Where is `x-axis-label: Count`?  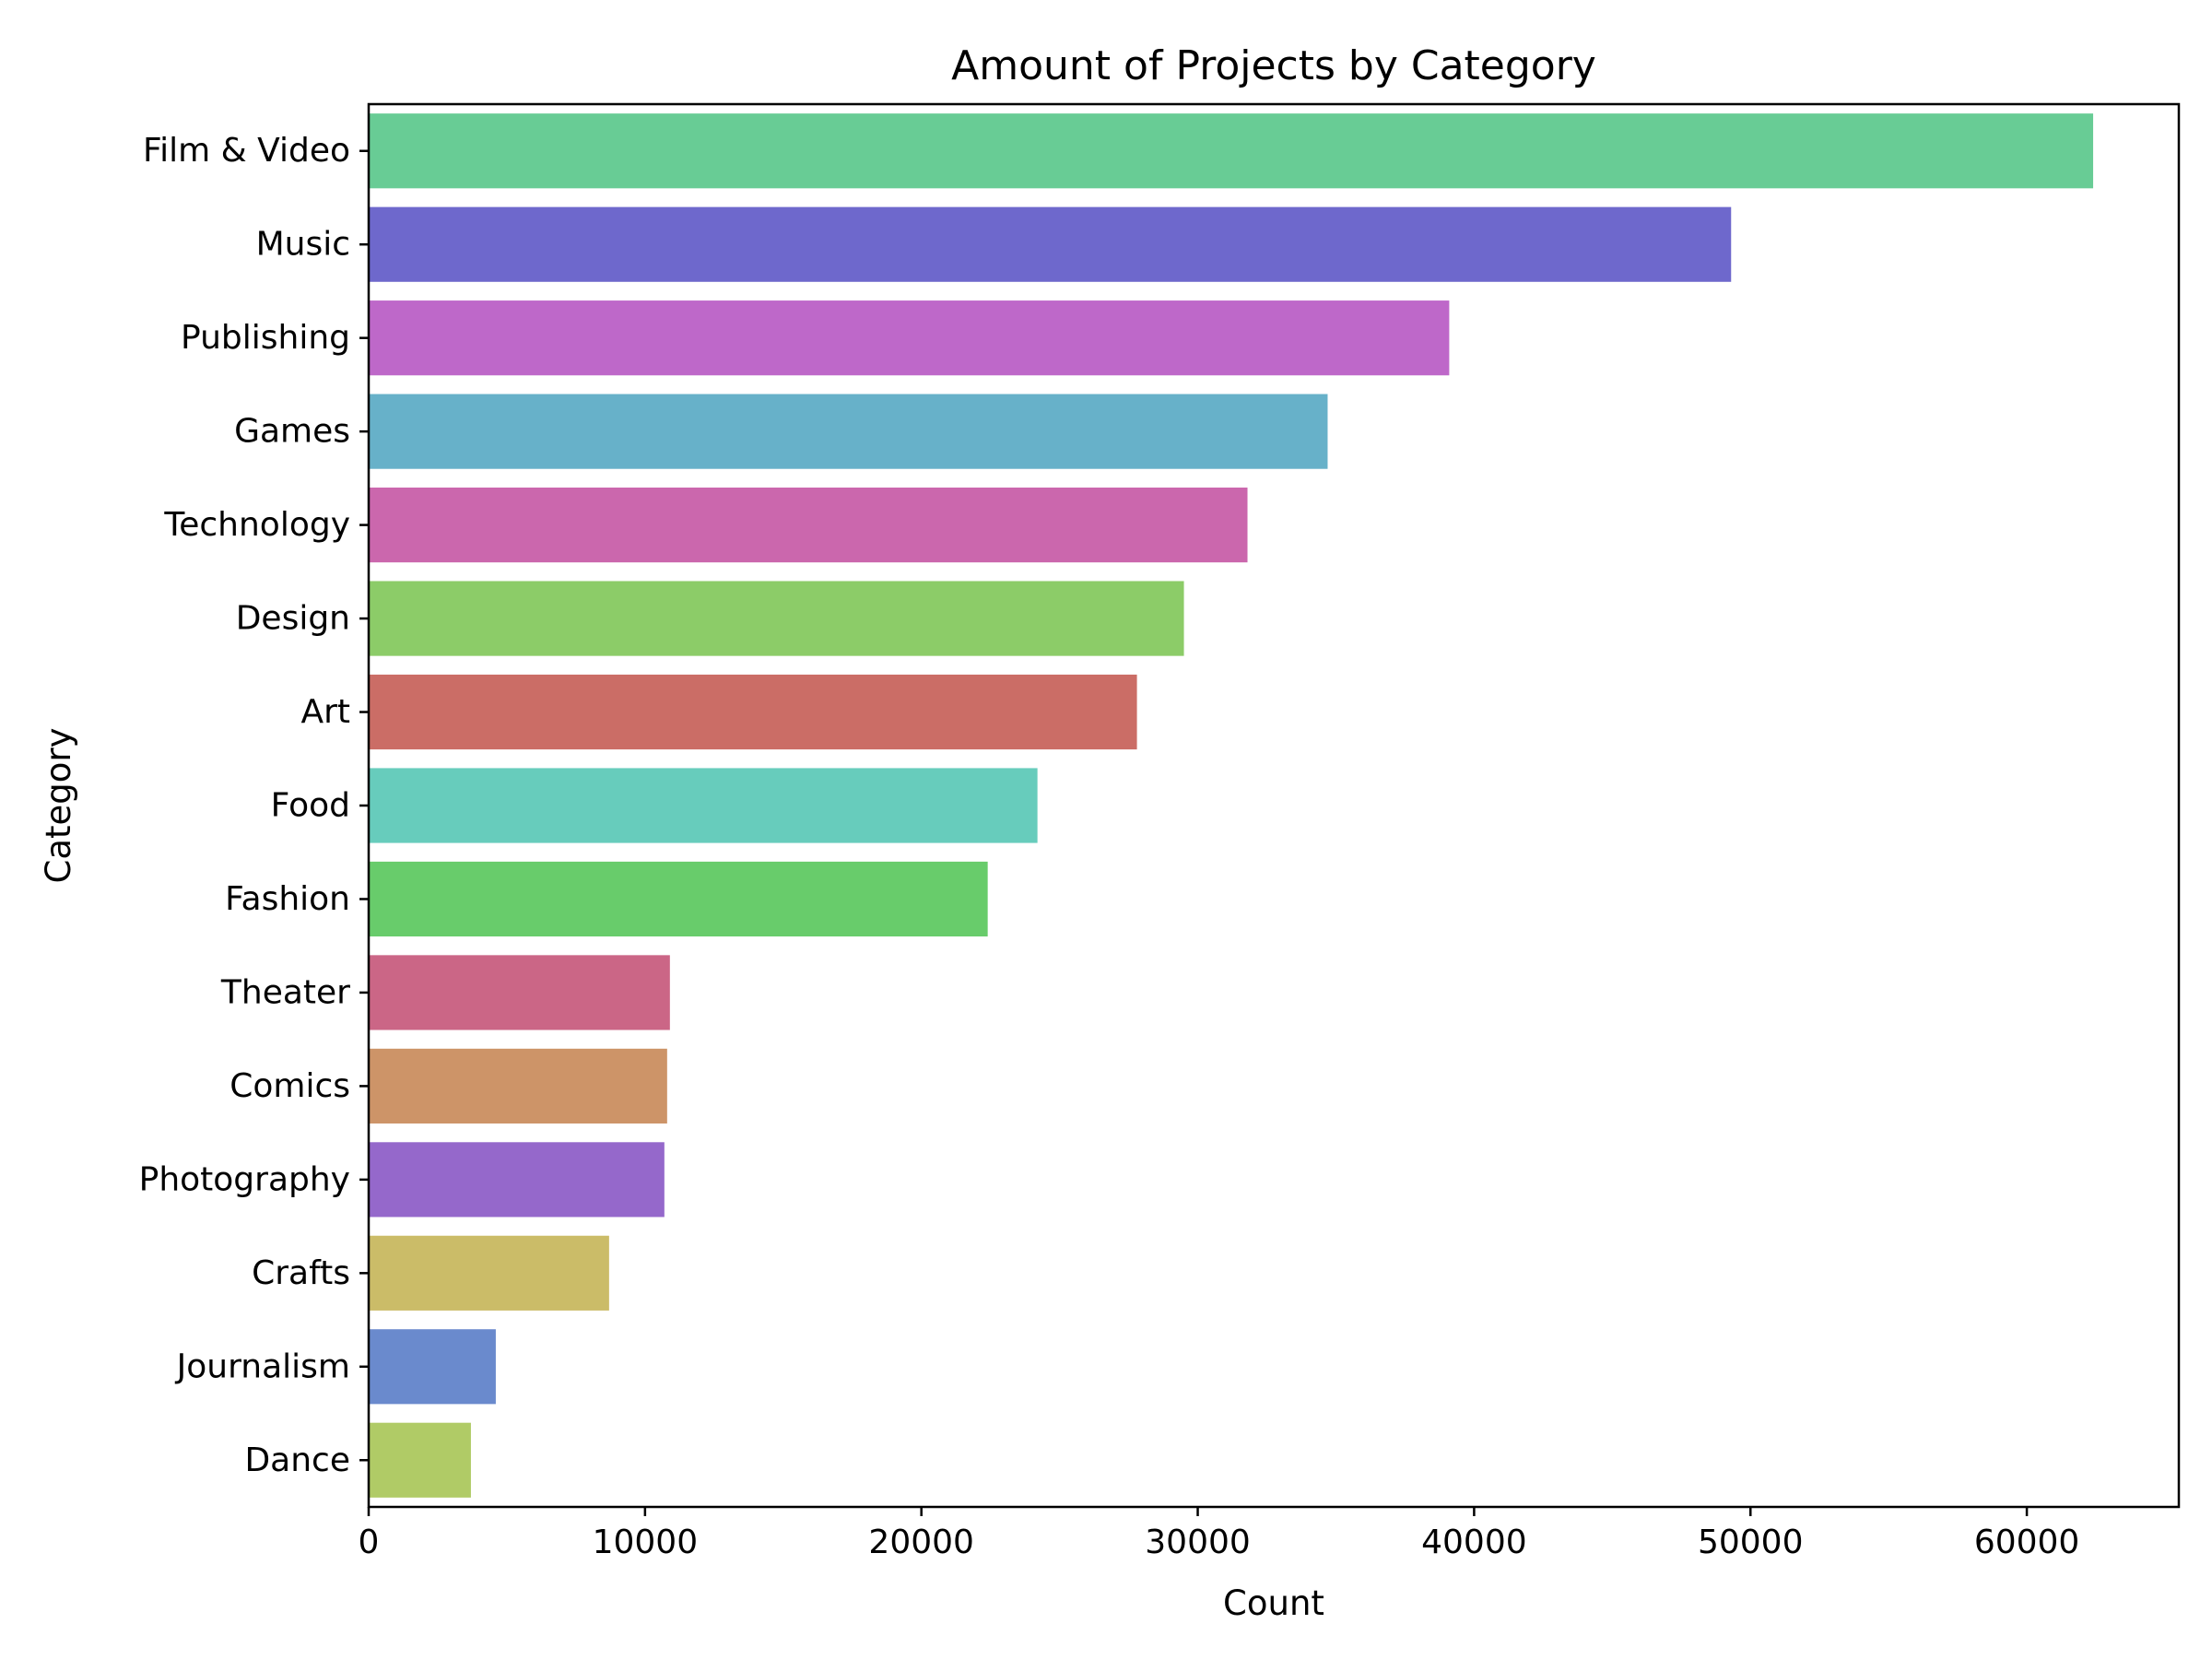
x-axis-label: Count is located at coordinates (1273, 1603).